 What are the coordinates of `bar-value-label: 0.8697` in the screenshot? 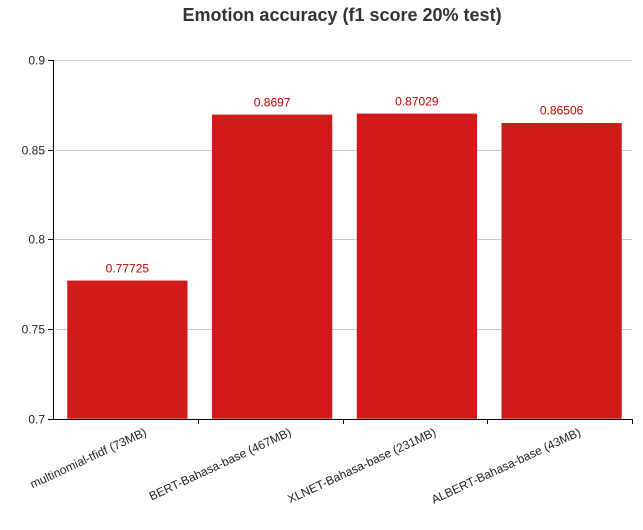 It's located at (272, 102).